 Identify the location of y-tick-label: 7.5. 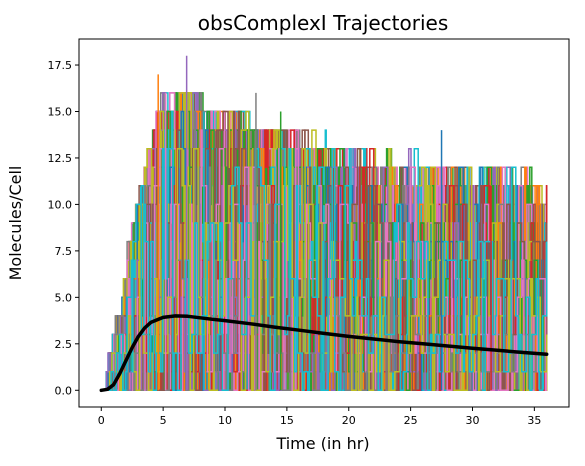
(64, 251).